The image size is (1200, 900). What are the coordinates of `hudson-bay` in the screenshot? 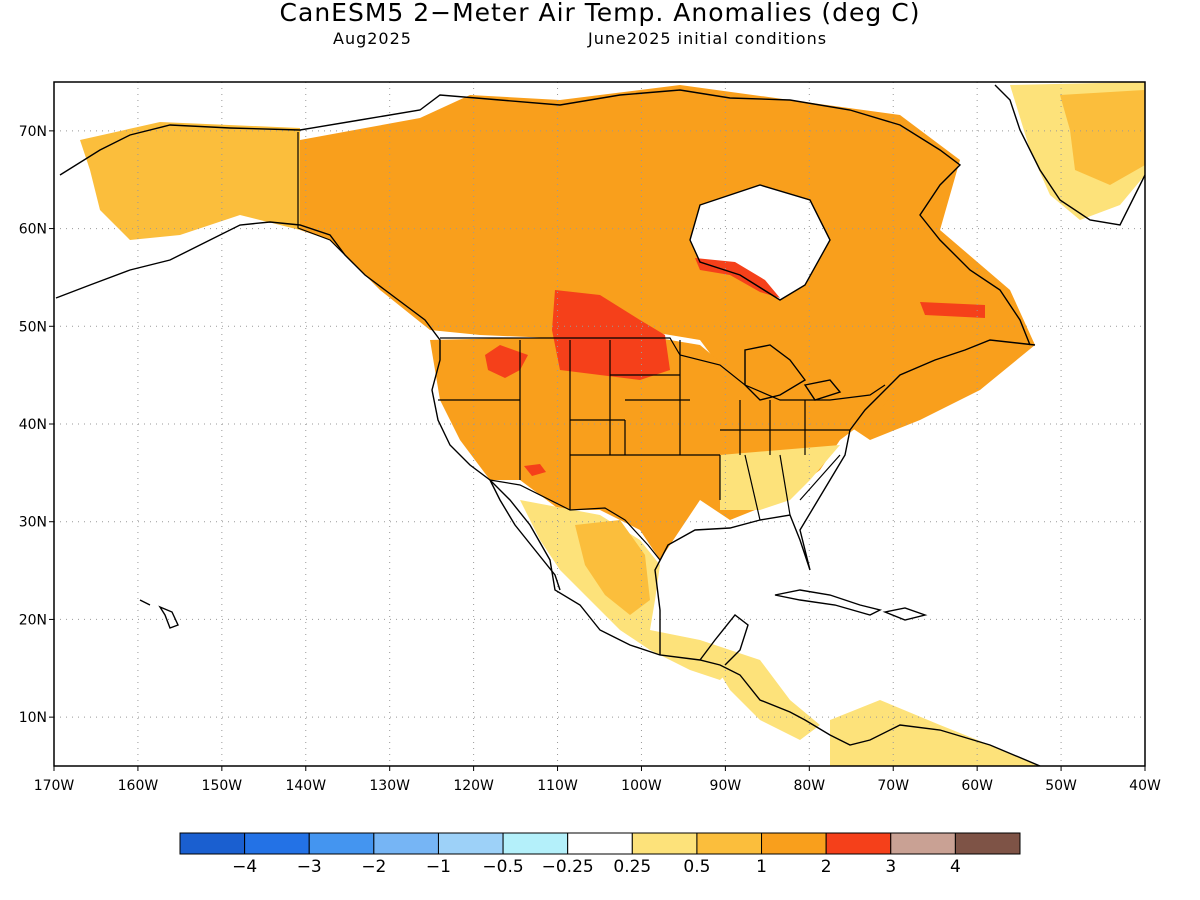 It's located at (760, 242).